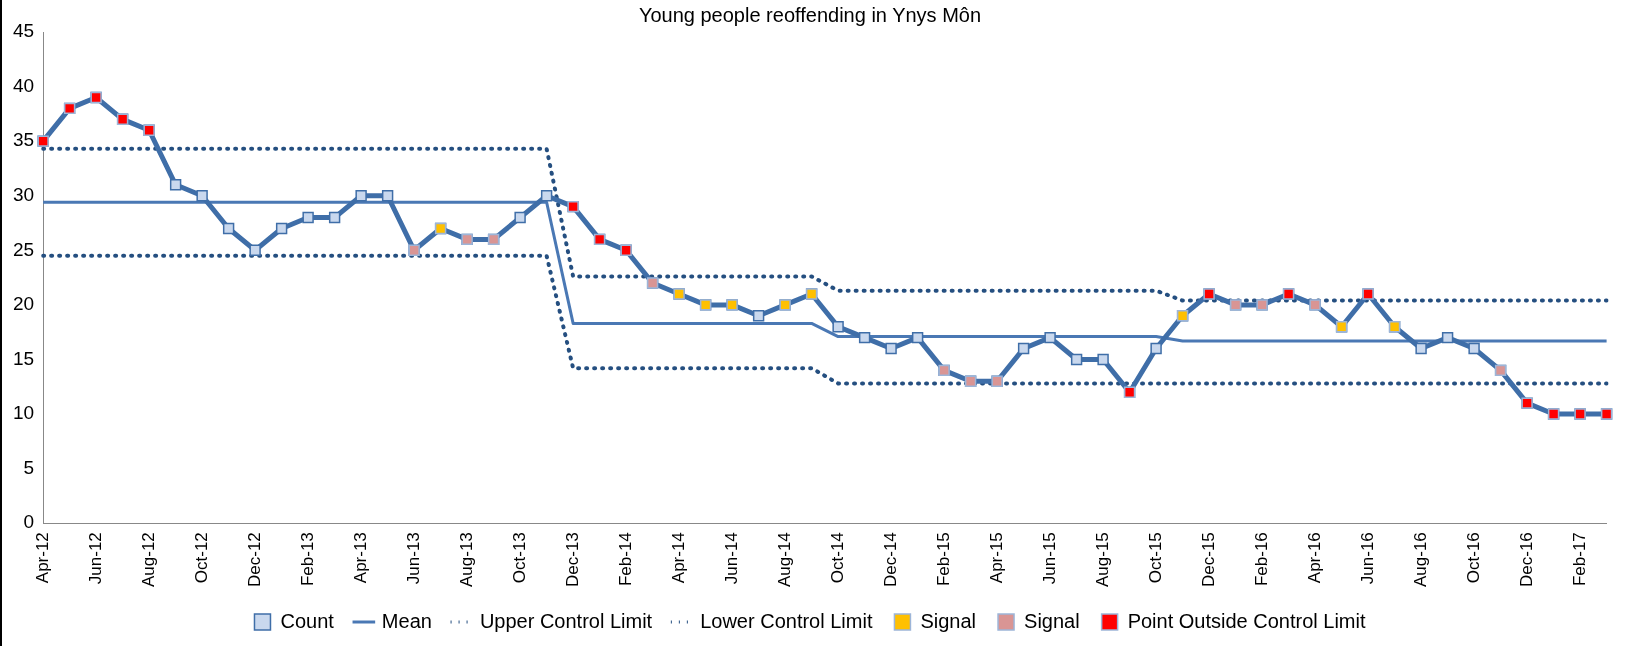 The height and width of the screenshot is (646, 1632). I want to click on chart-title: Young people reoffending in Ynys Môn, so click(810, 14).